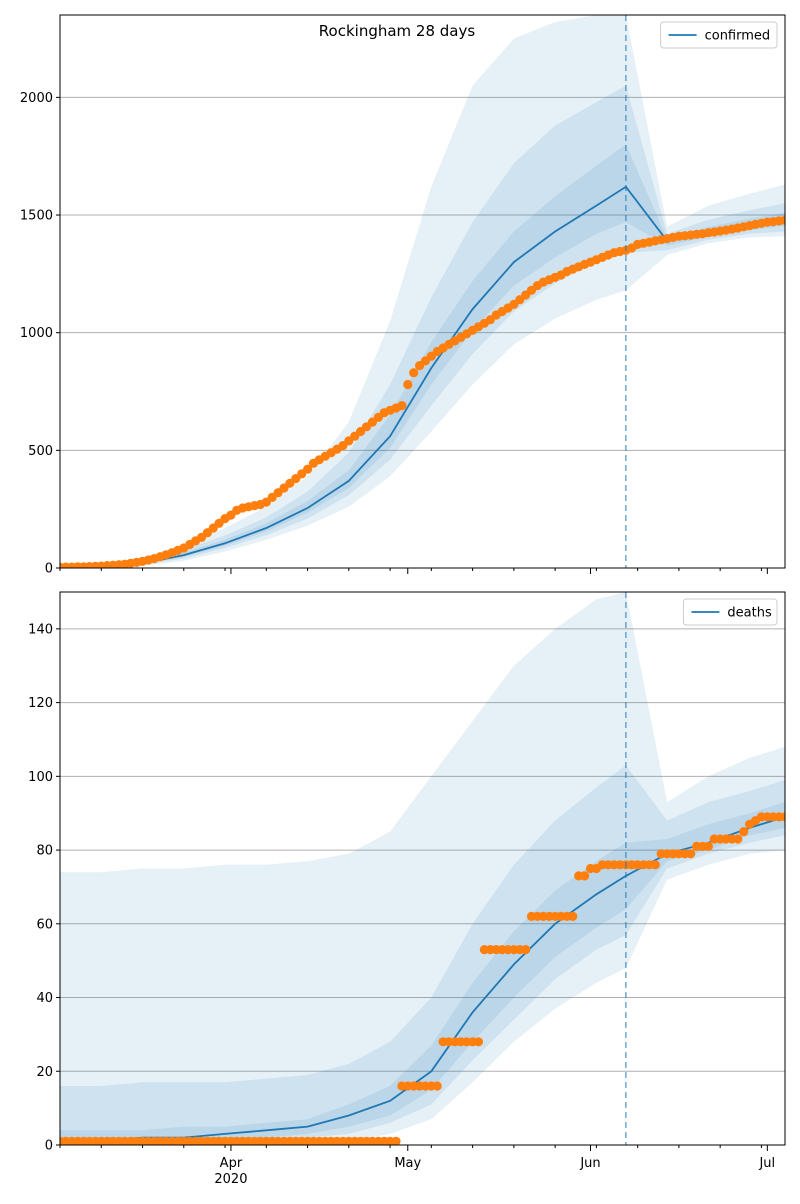 This screenshot has height=1204, width=800. I want to click on legend-label: confirmed, so click(738, 36).